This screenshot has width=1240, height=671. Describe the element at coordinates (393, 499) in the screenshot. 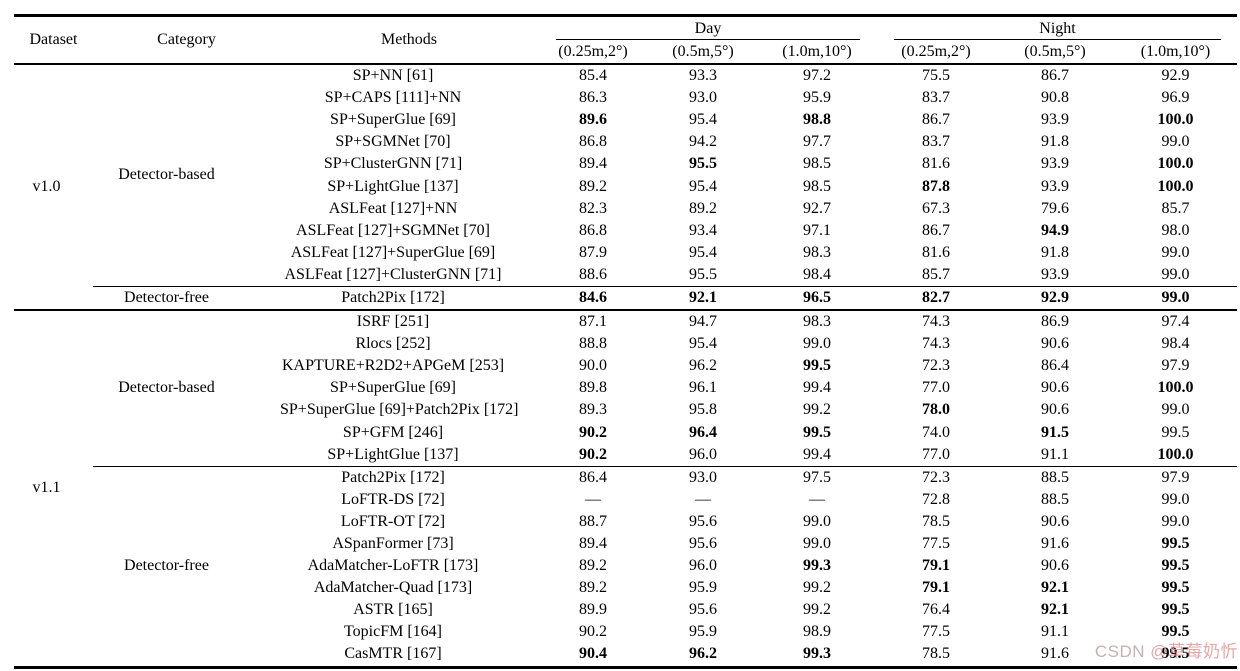

I see `method-cell: LoFTR-DS [72]` at that location.